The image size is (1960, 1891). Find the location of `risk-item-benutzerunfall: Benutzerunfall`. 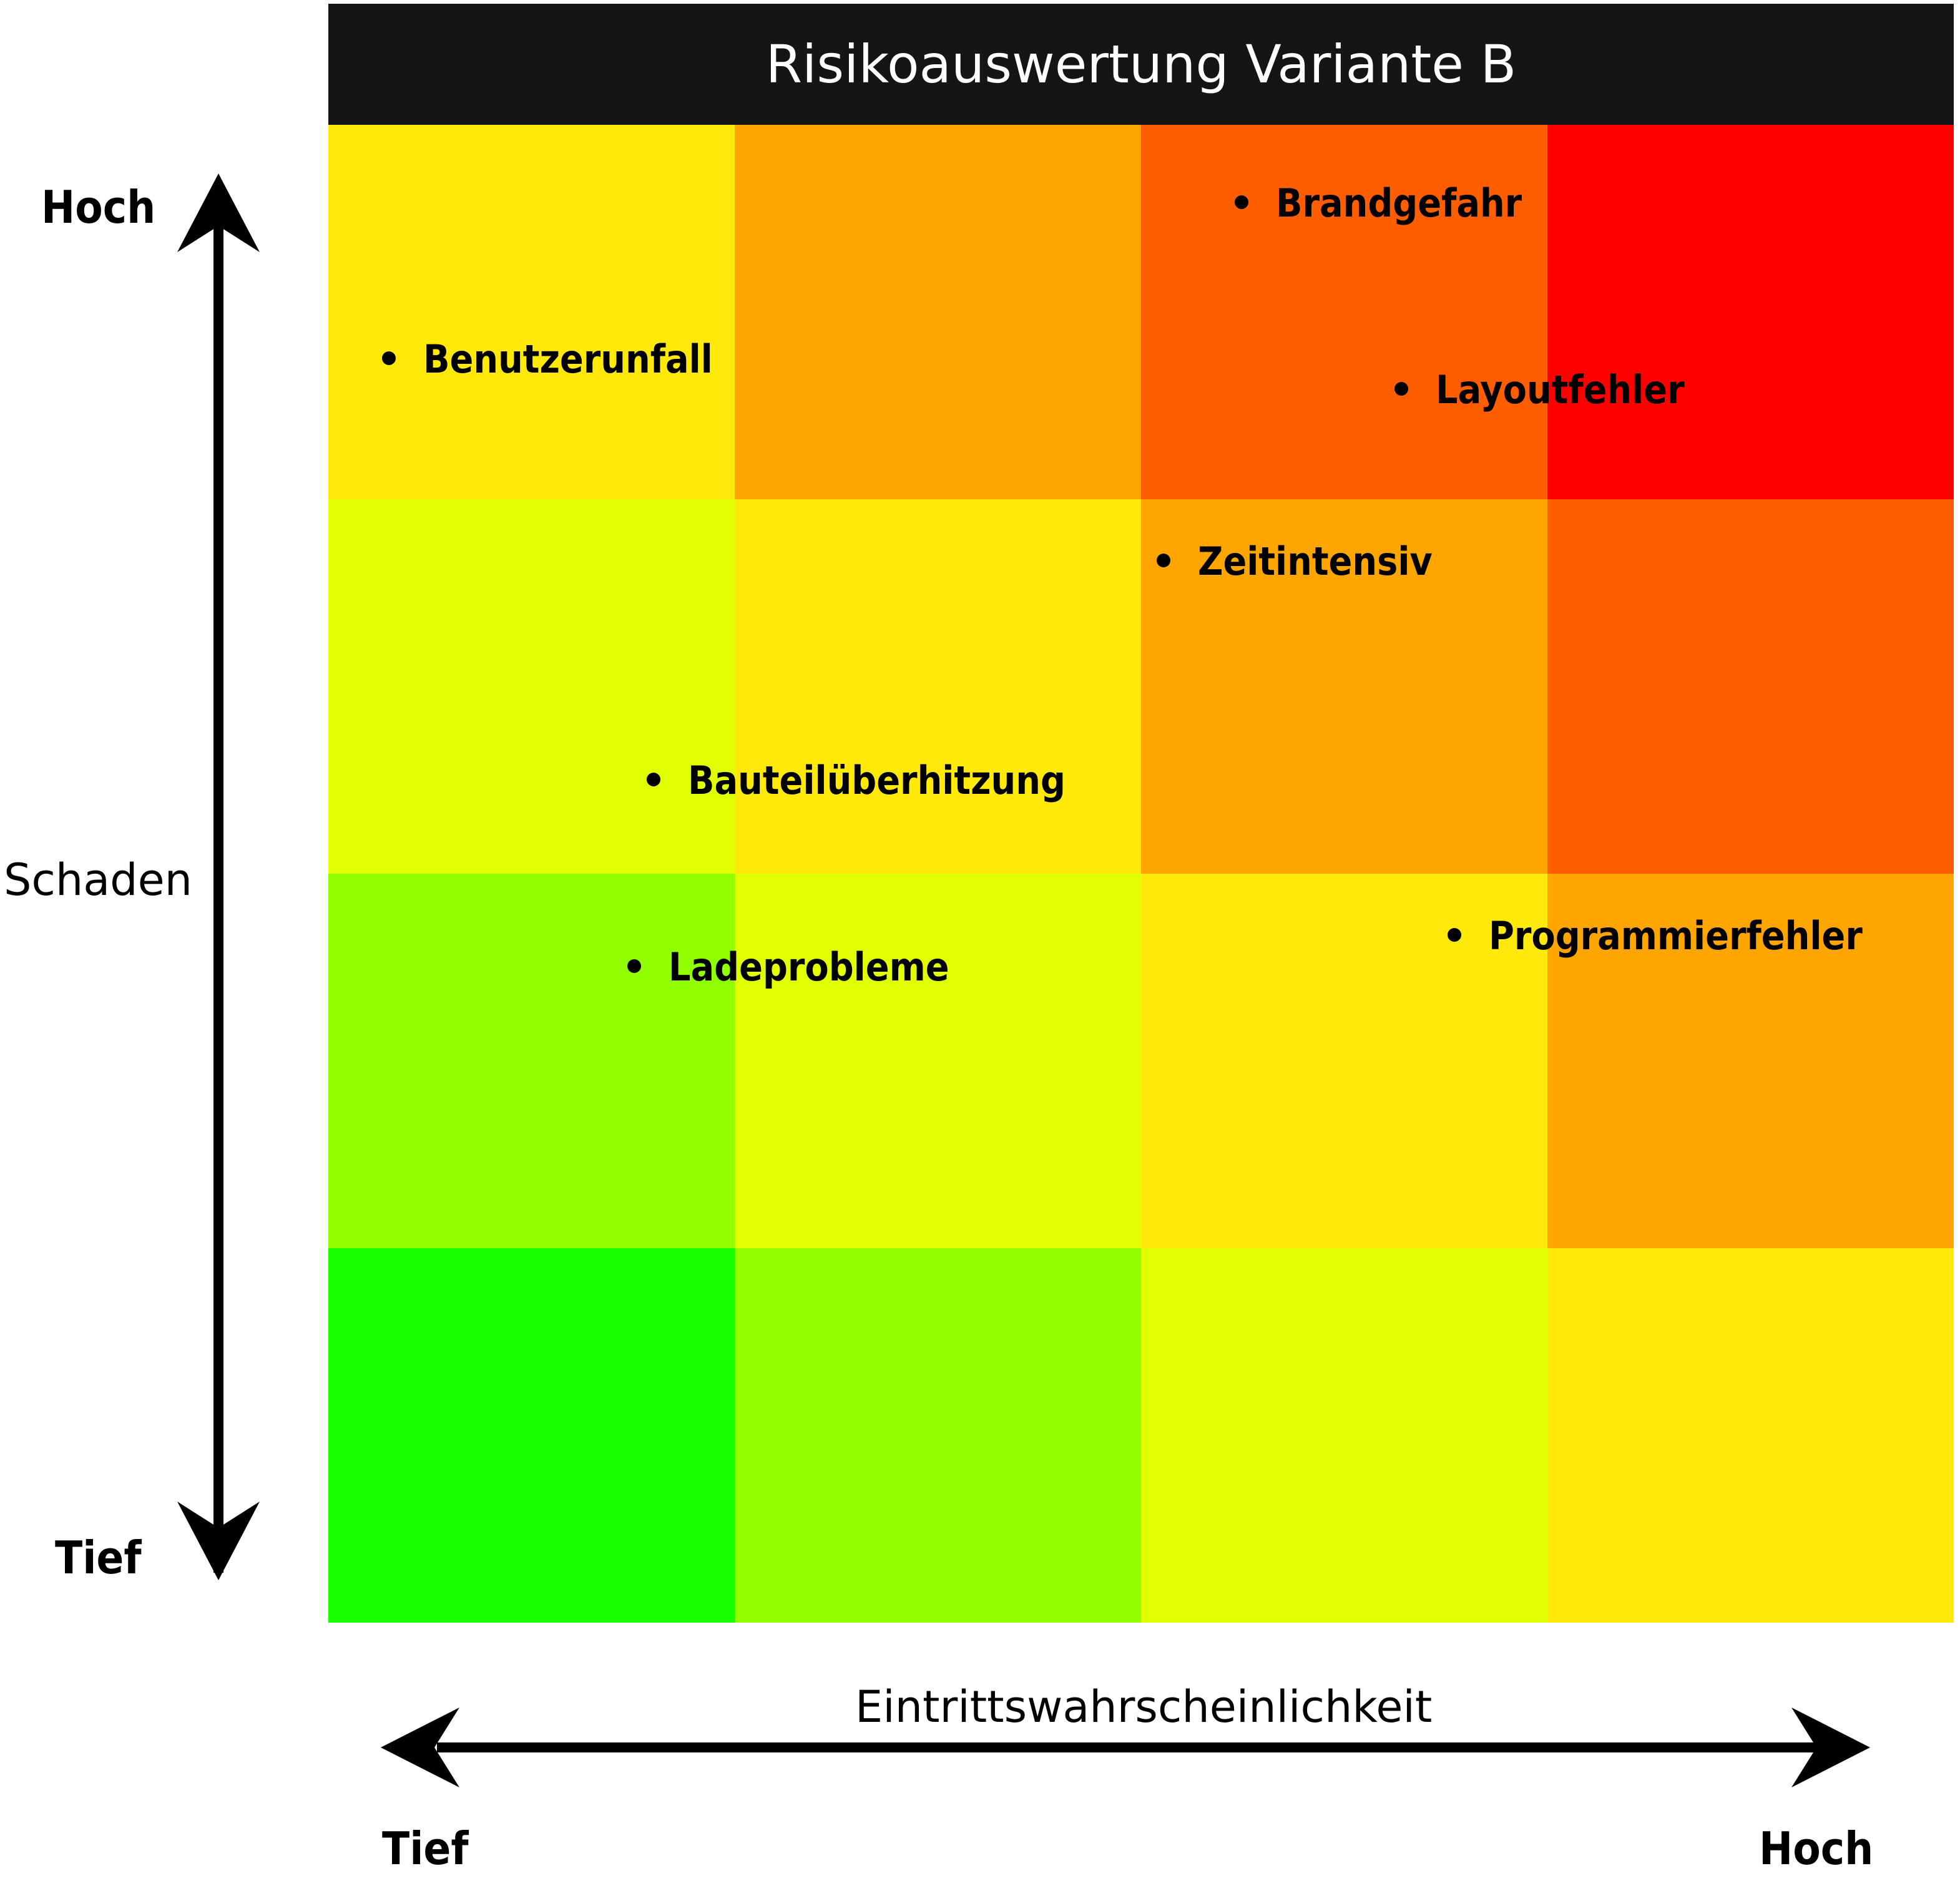

risk-item-benutzerunfall: Benutzerunfall is located at coordinates (547, 359).